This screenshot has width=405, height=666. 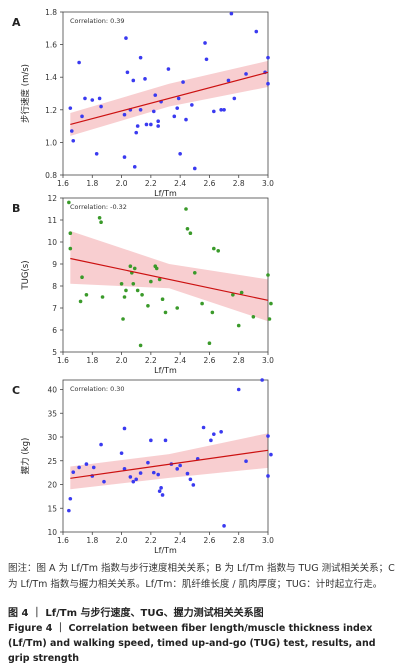 What do you see at coordinates (16, 22) in the screenshot?
I see `panel-a-label: A` at bounding box center [16, 22].